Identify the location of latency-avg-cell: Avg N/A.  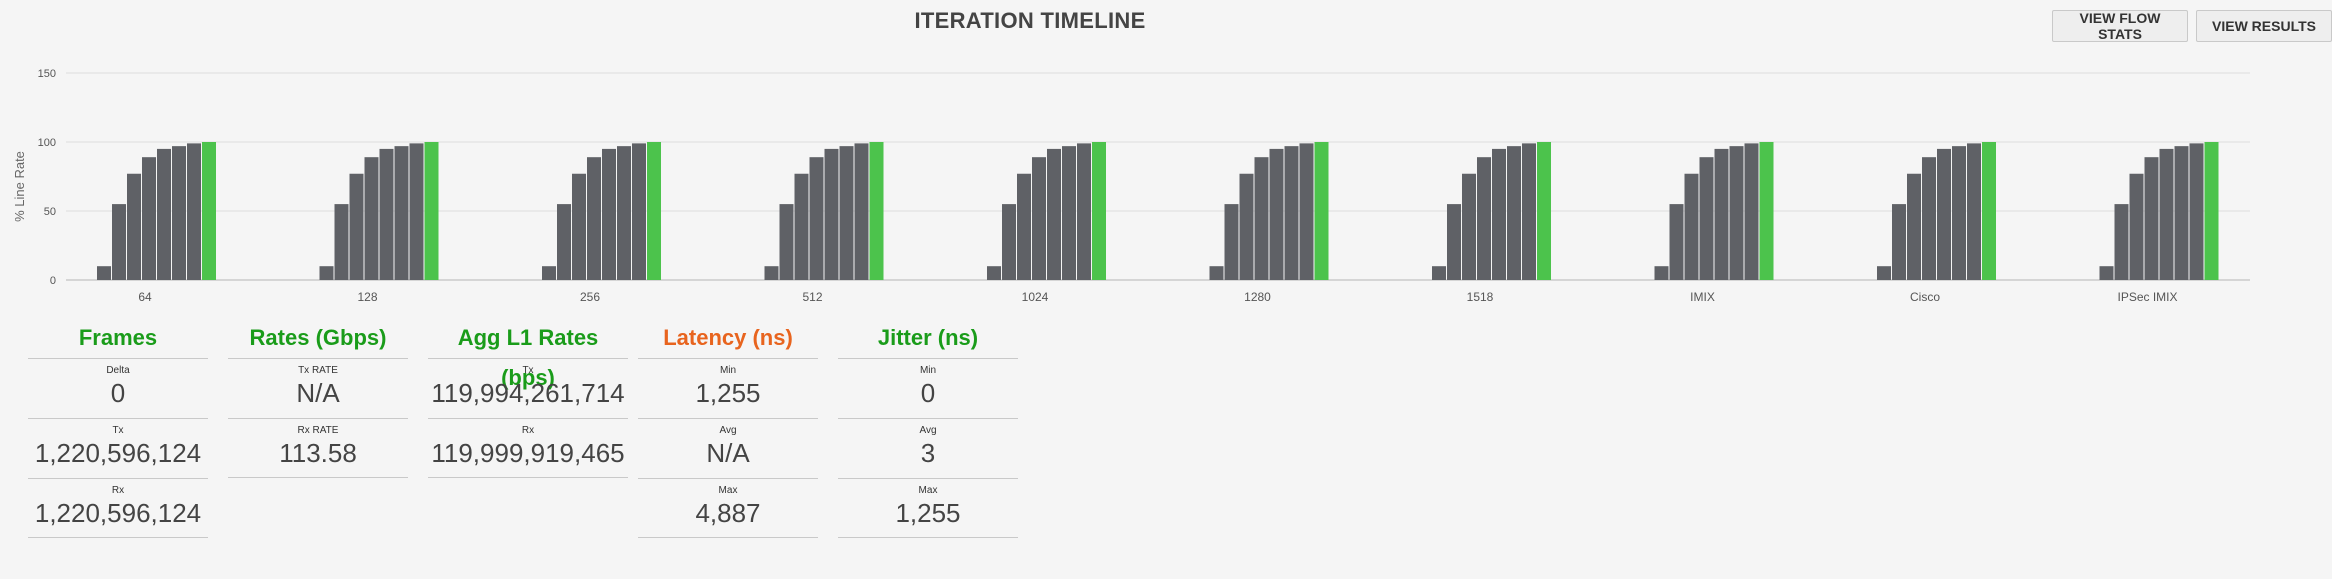
(728, 448).